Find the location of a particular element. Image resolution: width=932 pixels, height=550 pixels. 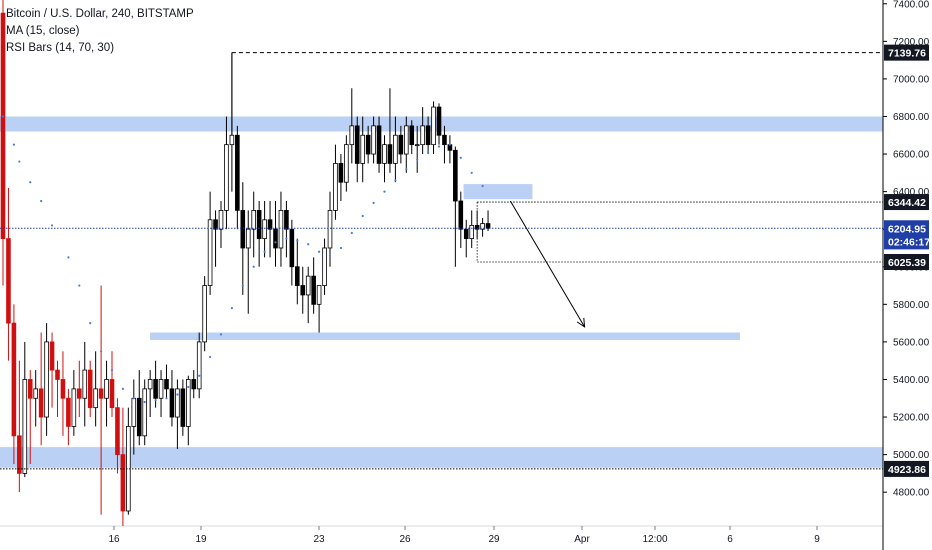

price-label-text-2: 6204.95 is located at coordinates (907, 229).